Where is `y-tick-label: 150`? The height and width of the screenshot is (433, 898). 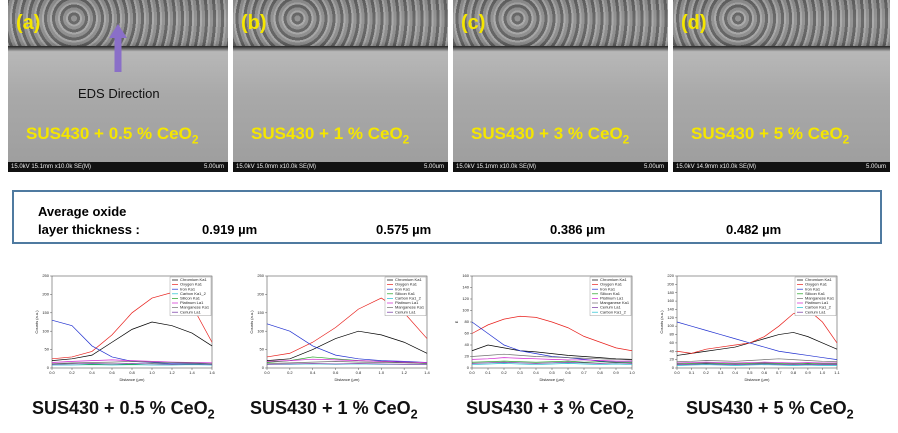 y-tick-label: 150 is located at coordinates (260, 312).